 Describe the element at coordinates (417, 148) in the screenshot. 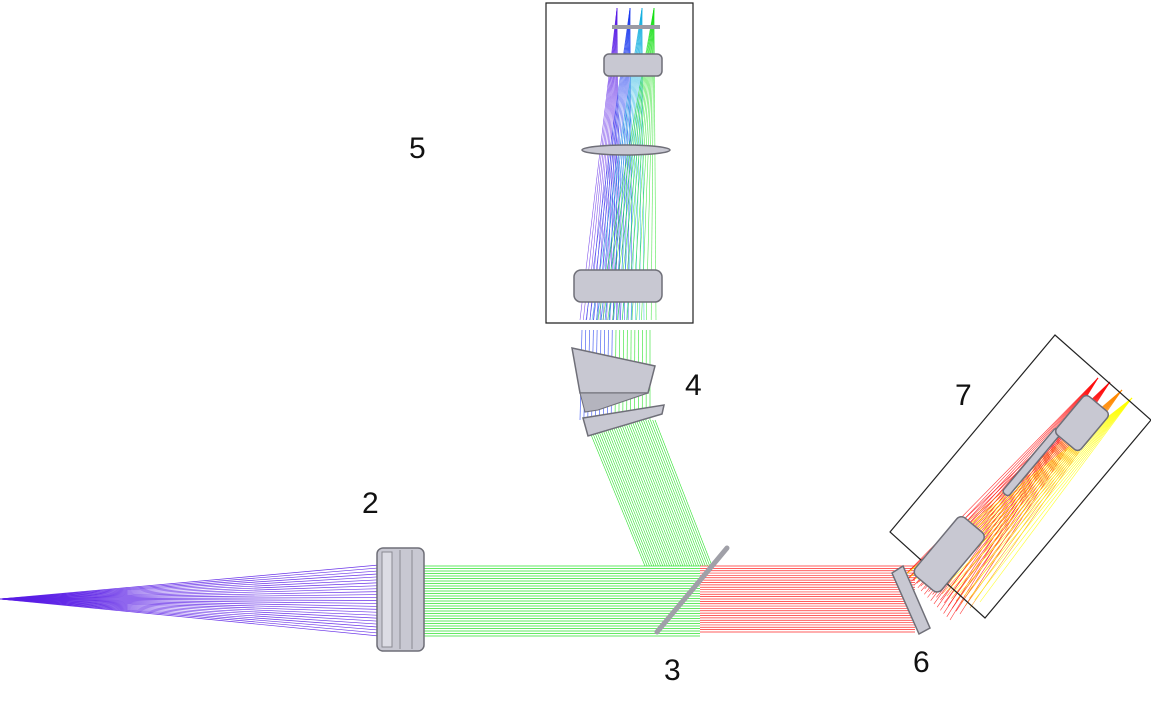

I see `label-component-5: 5` at that location.